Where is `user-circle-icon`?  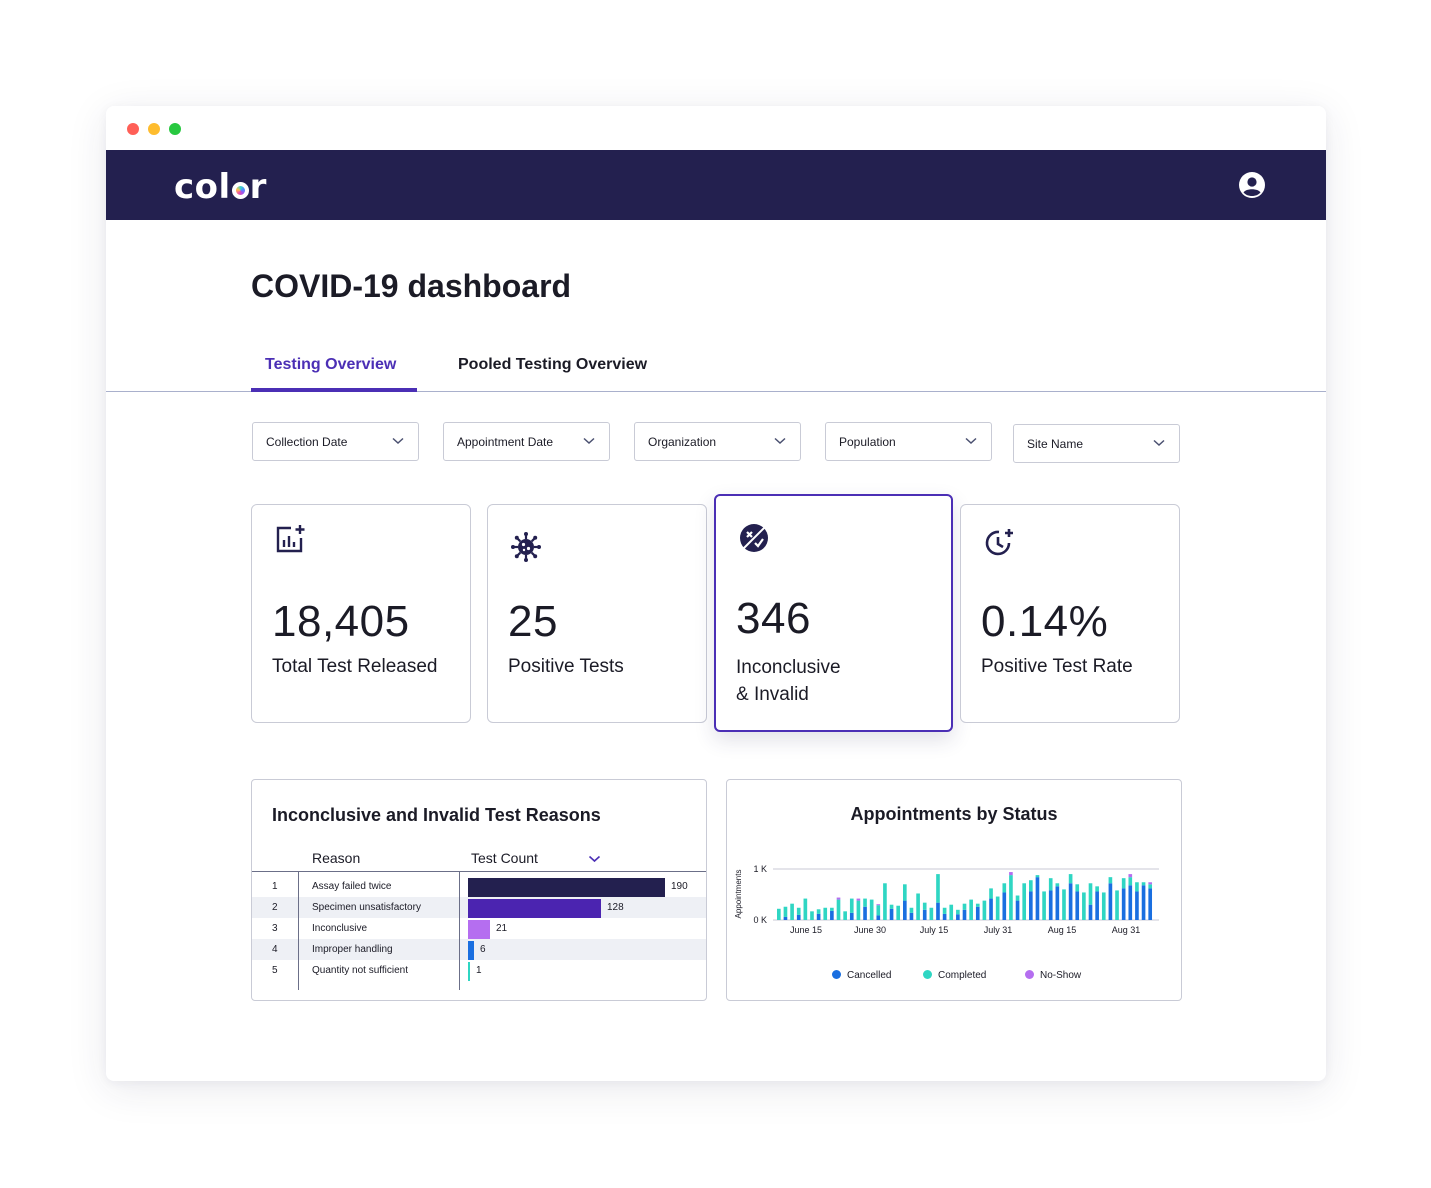
user-circle-icon is located at coordinates (1252, 185).